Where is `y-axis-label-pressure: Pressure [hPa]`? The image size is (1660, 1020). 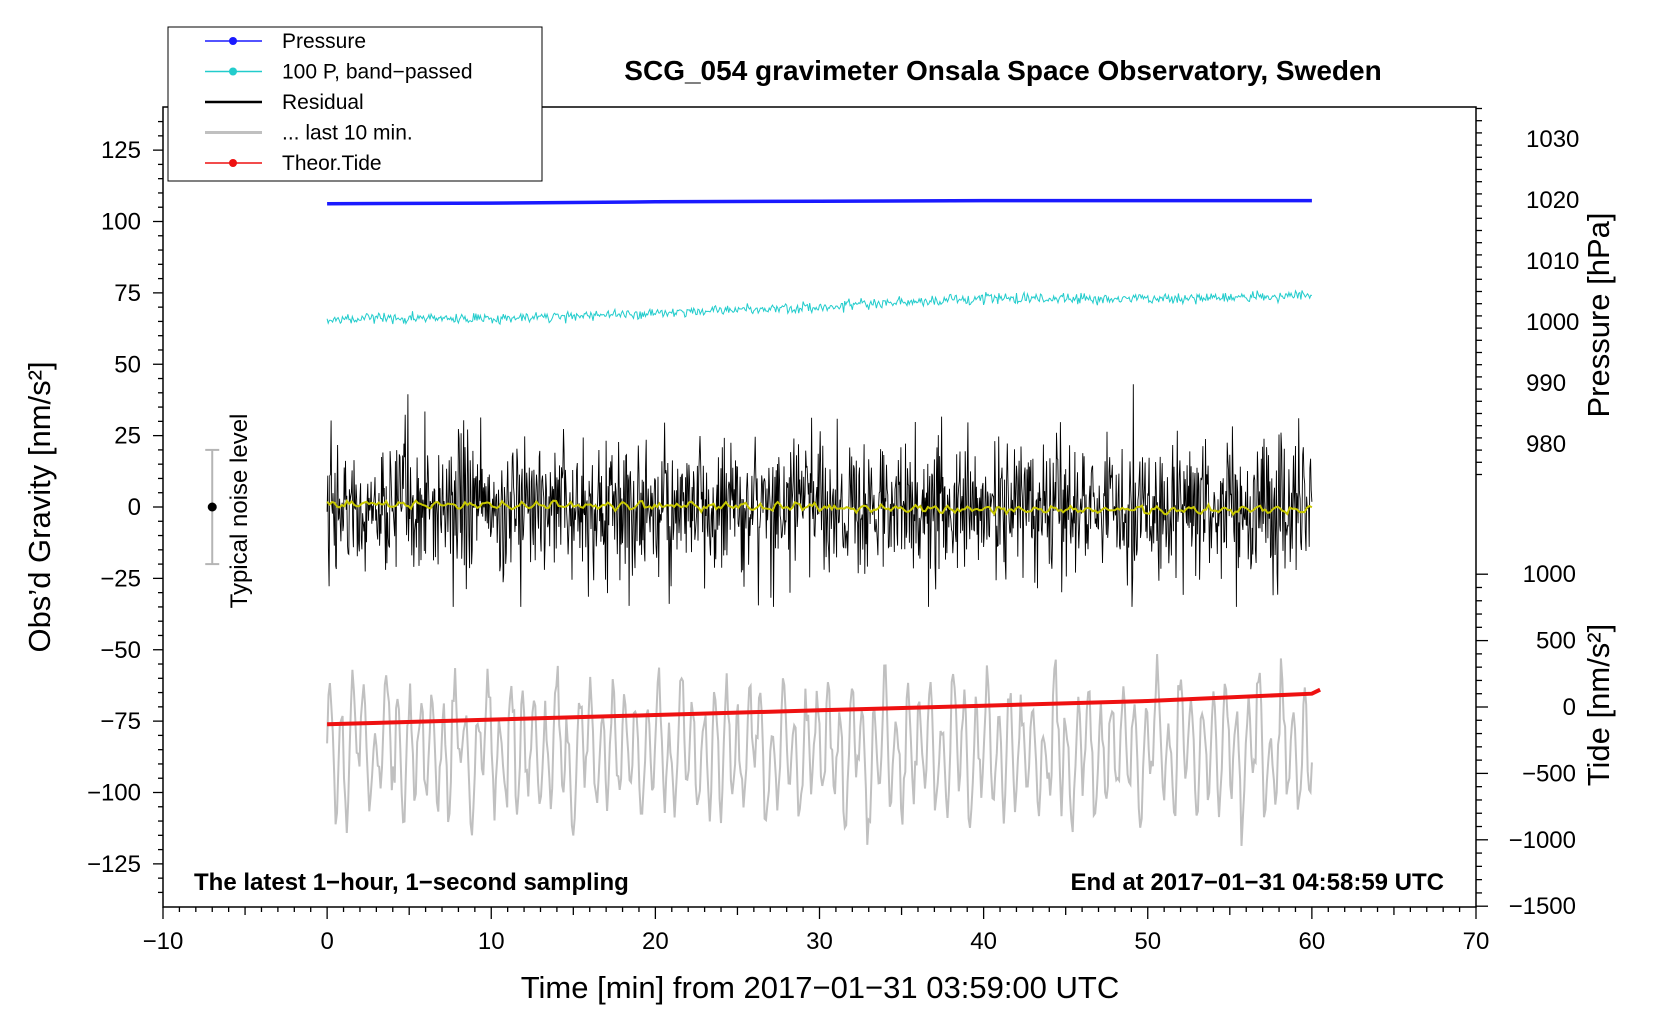
y-axis-label-pressure: Pressure [hPa] is located at coordinates (1598, 314).